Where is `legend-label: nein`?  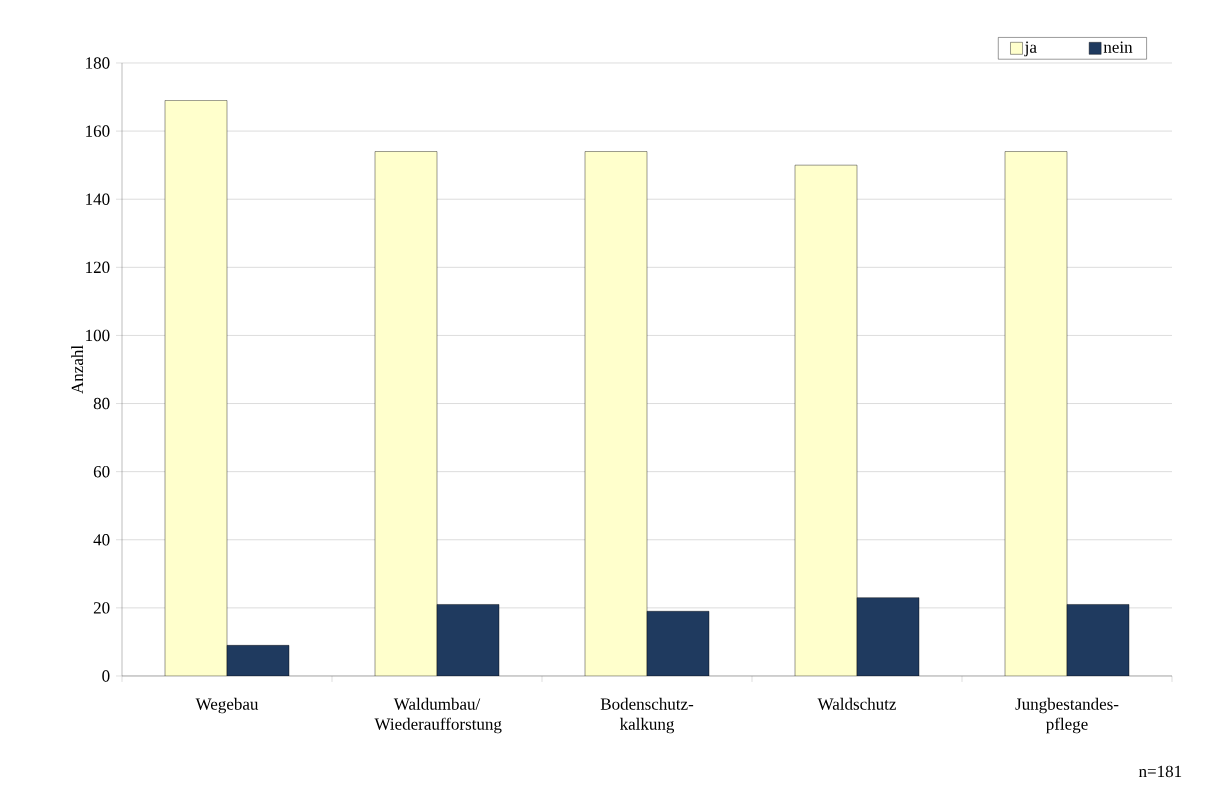 legend-label: nein is located at coordinates (1118, 47).